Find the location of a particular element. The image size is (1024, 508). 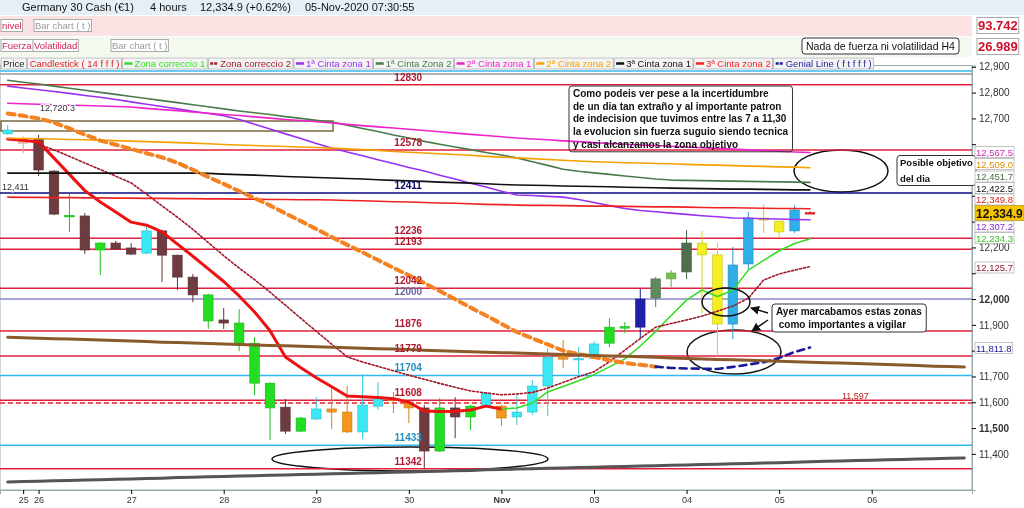

x-tick-label: 03 is located at coordinates (594, 500).